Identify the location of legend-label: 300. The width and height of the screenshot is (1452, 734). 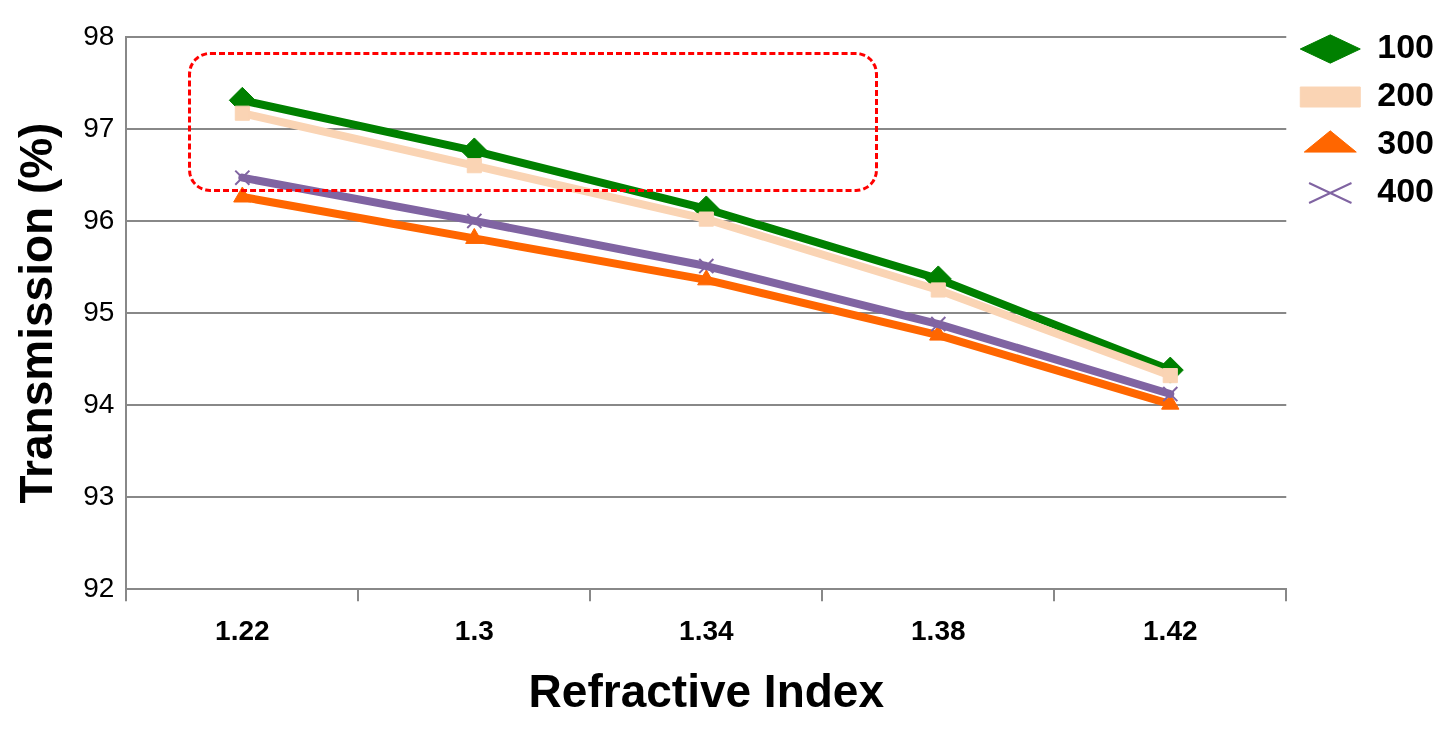
(1406, 142).